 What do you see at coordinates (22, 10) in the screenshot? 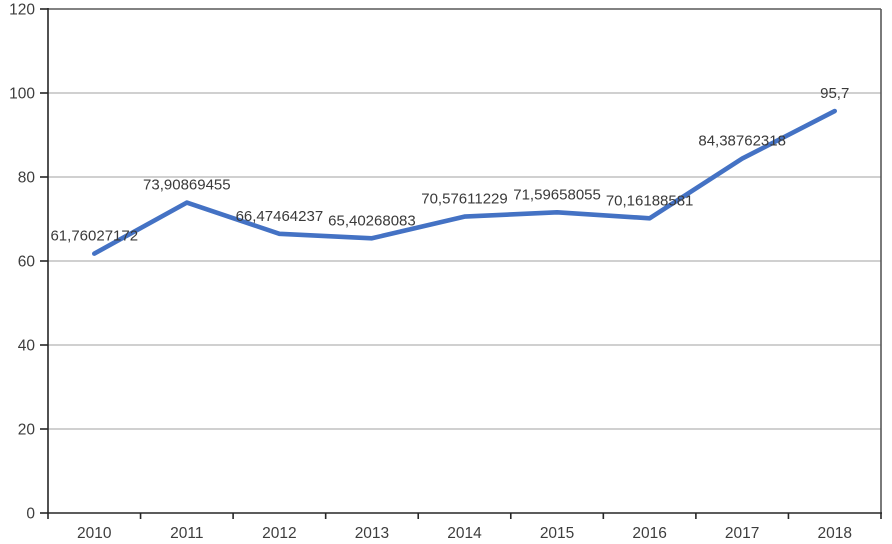
I see `y-tick-label: 120` at bounding box center [22, 10].